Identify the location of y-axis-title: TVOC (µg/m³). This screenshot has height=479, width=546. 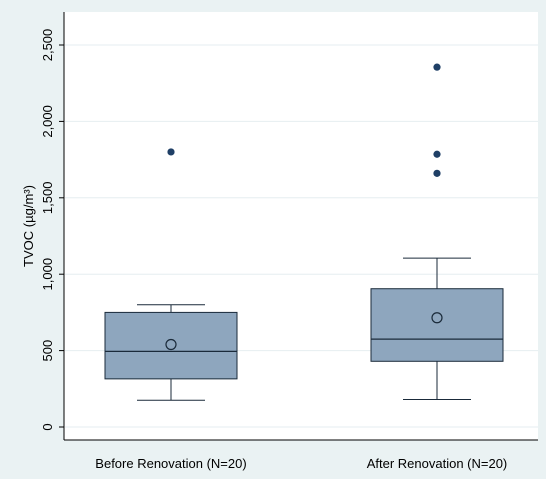
(28, 226).